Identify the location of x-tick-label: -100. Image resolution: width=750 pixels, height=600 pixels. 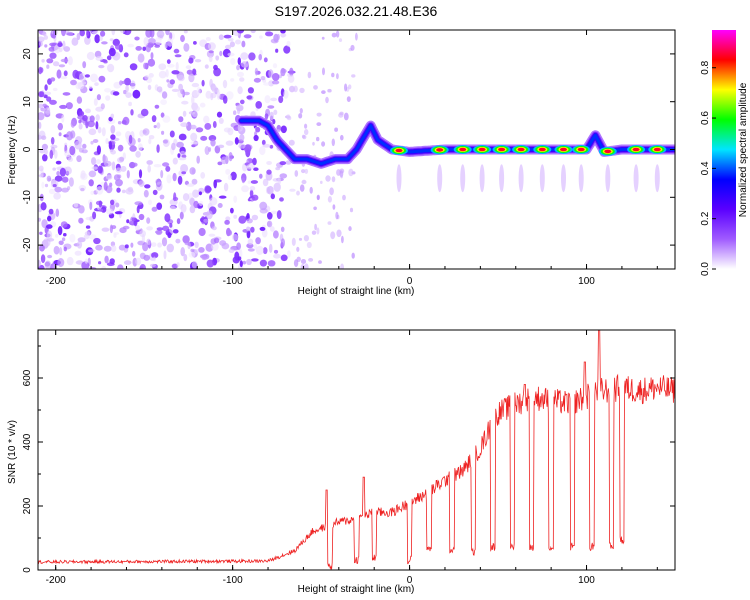
(233, 281).